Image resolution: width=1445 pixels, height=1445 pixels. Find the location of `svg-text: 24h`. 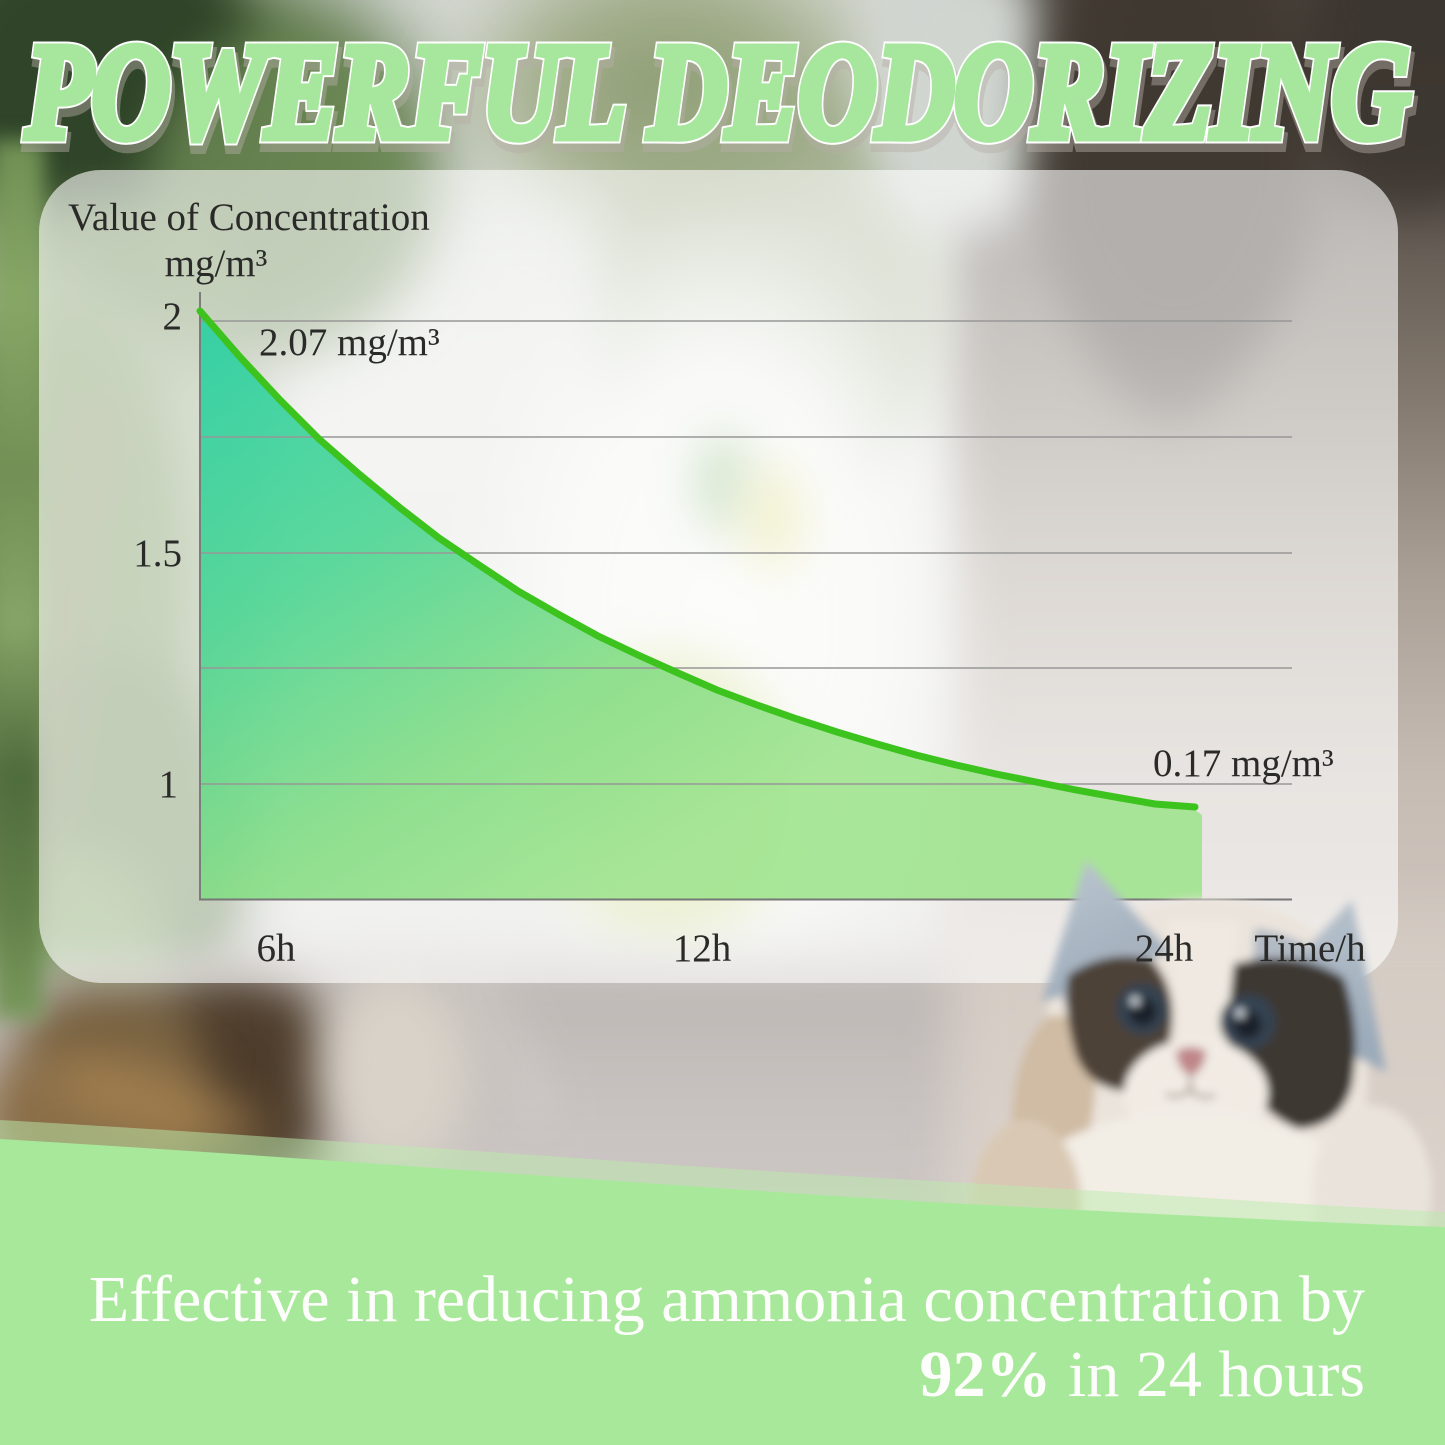

svg-text: 24h is located at coordinates (1164, 948).